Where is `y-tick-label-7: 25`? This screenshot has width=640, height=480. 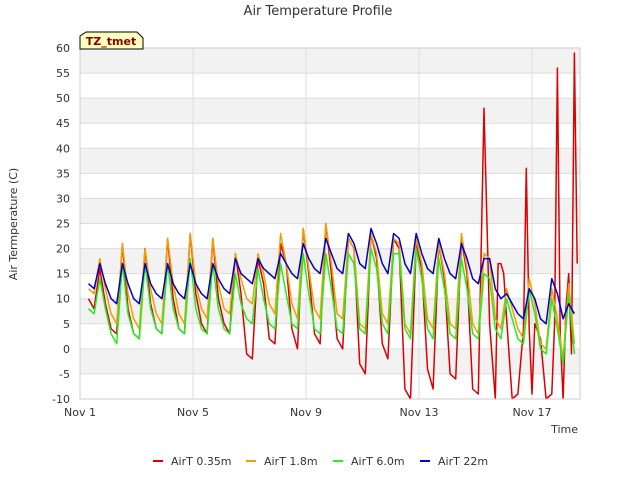 y-tick-label-7: 25 is located at coordinates (63, 224).